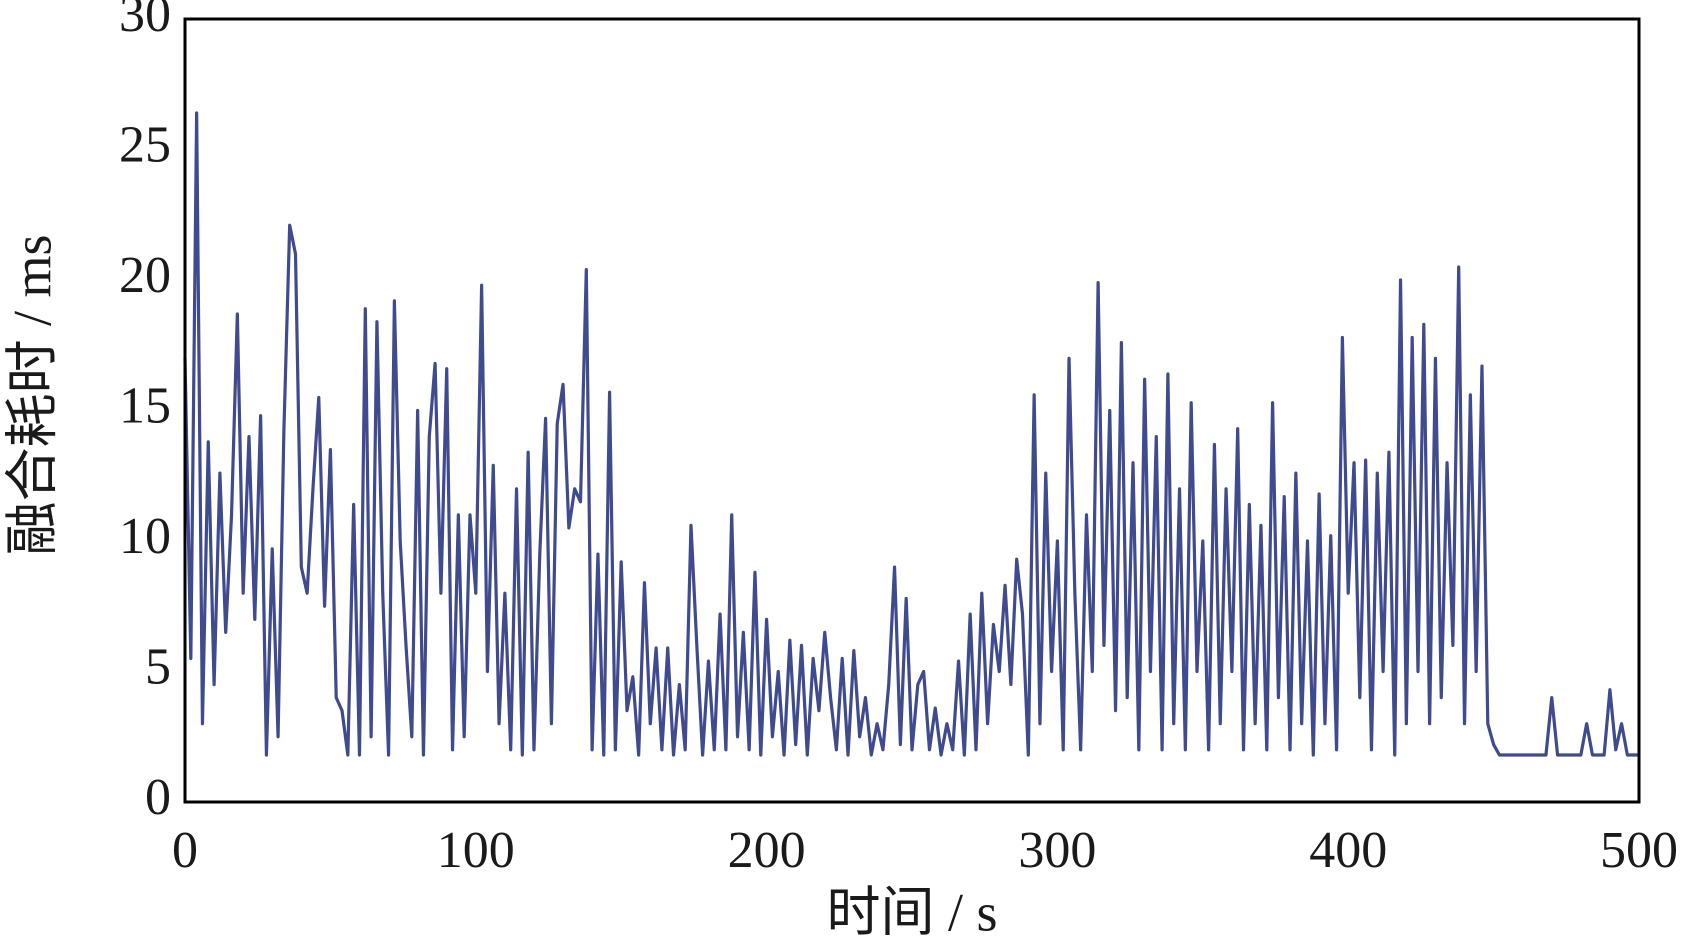 This screenshot has height=950, width=1689. I want to click on x-tick-label: 100, so click(476, 850).